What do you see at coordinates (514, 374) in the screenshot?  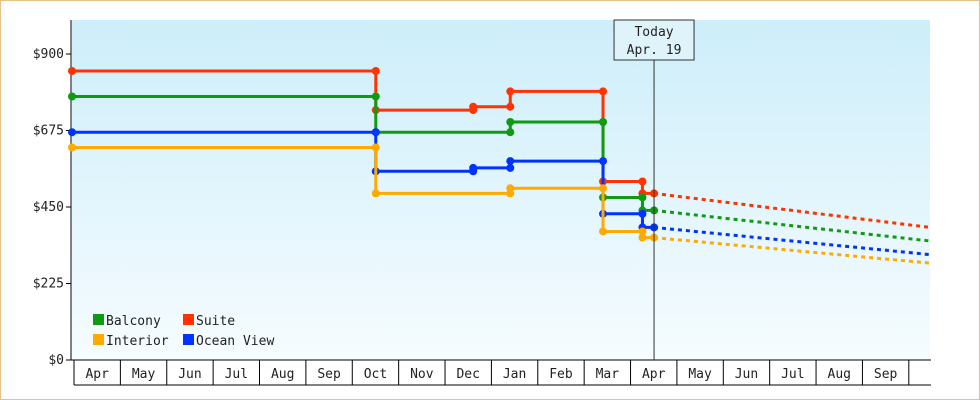 I see `x-tick-label: Jan` at bounding box center [514, 374].